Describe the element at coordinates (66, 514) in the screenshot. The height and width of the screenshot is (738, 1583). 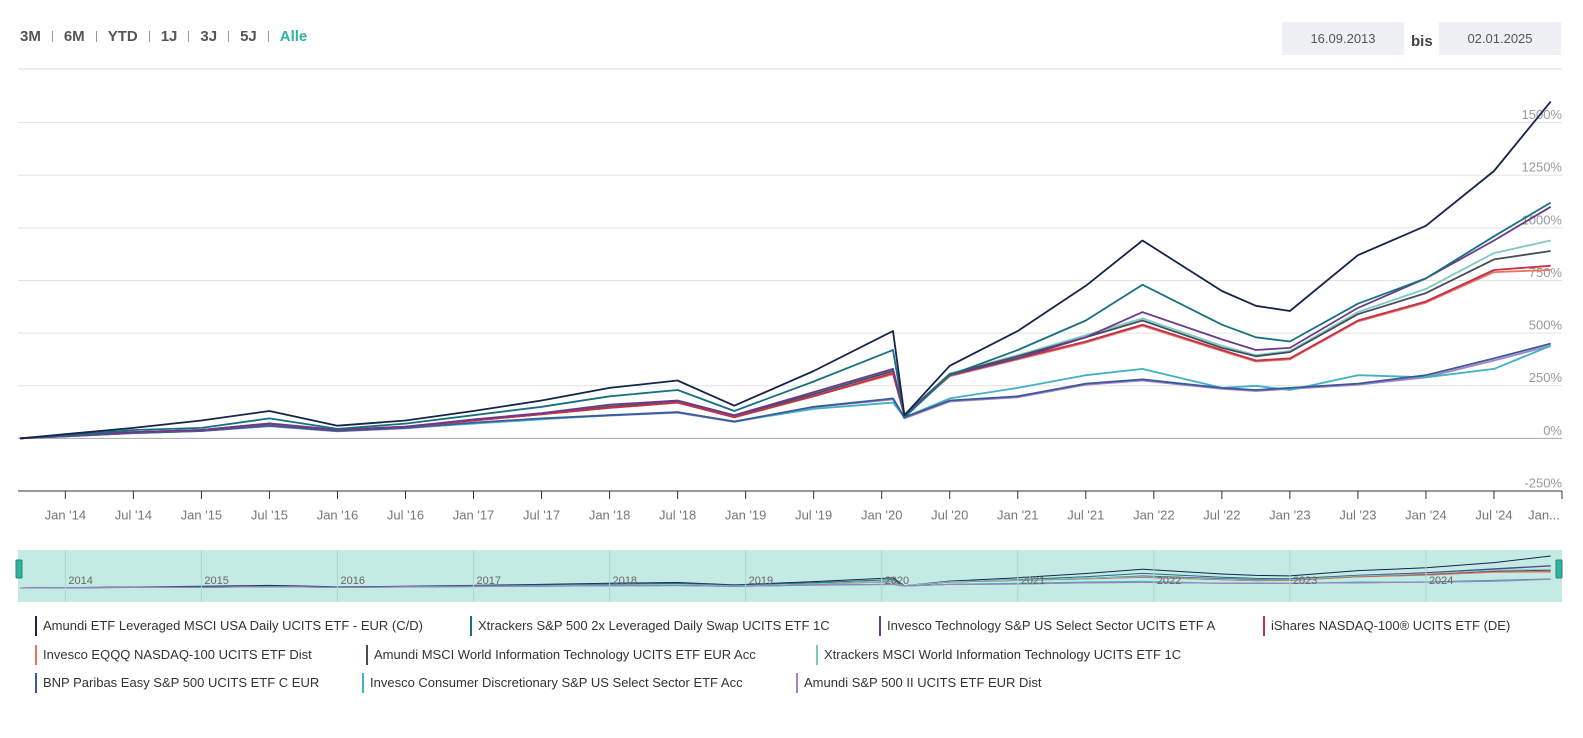
I see `x-tick-label: Jan '14` at that location.